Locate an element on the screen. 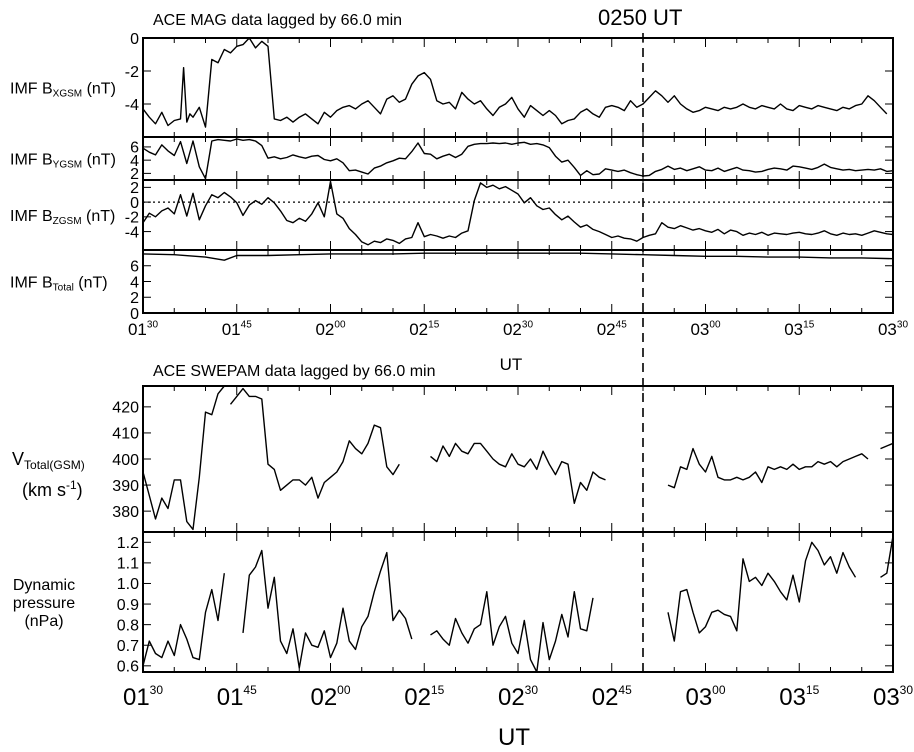 This screenshot has width=914, height=752. panel-p-ytick-label: 0.6 is located at coordinates (128, 667).